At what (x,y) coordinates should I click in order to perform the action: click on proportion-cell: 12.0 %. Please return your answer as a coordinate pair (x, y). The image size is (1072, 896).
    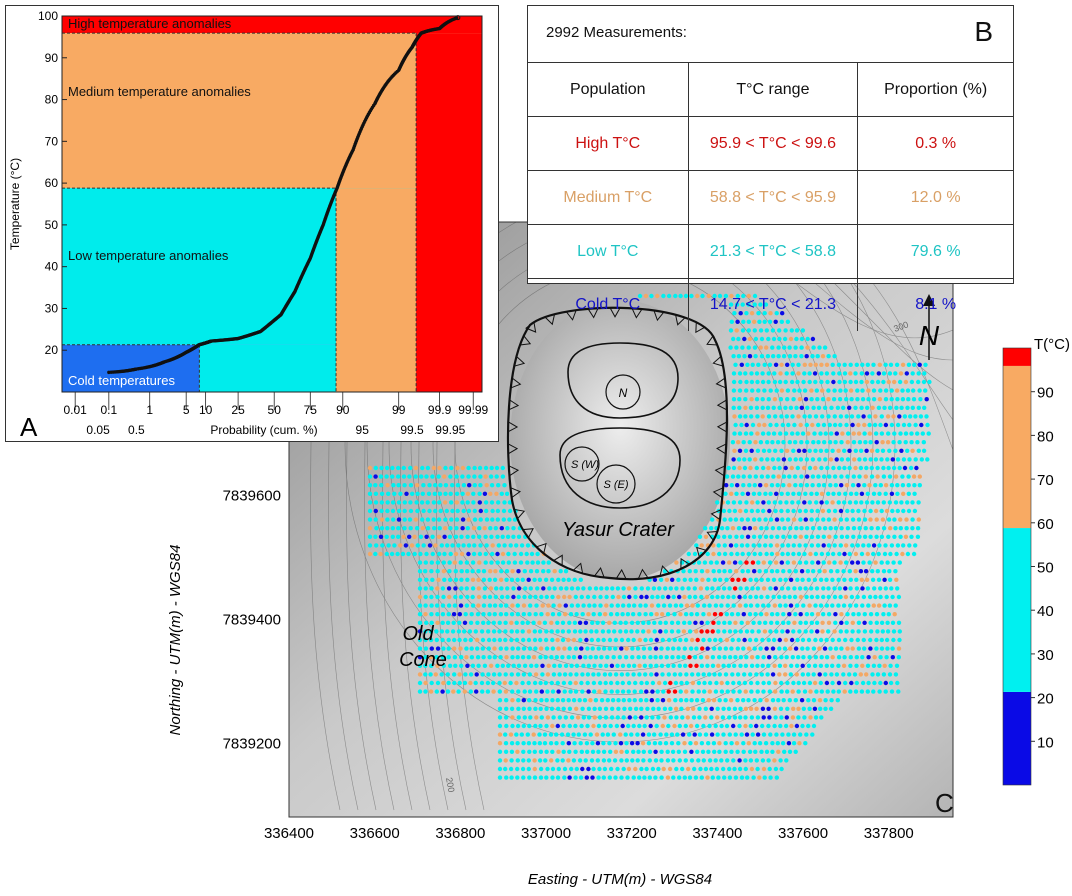
    Looking at the image, I should click on (935, 197).